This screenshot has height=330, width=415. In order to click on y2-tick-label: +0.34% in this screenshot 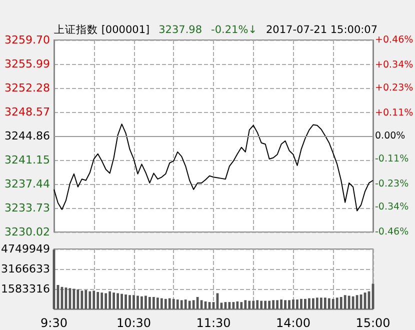, I will do `click(394, 65)`.